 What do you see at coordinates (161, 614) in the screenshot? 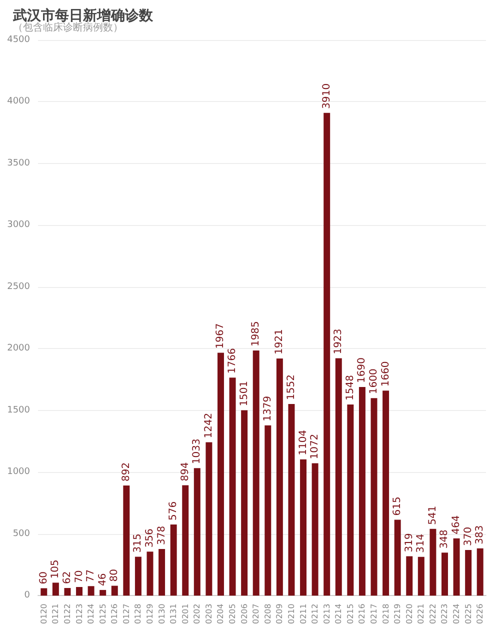
I see `x-tick-label: 0130` at bounding box center [161, 614].